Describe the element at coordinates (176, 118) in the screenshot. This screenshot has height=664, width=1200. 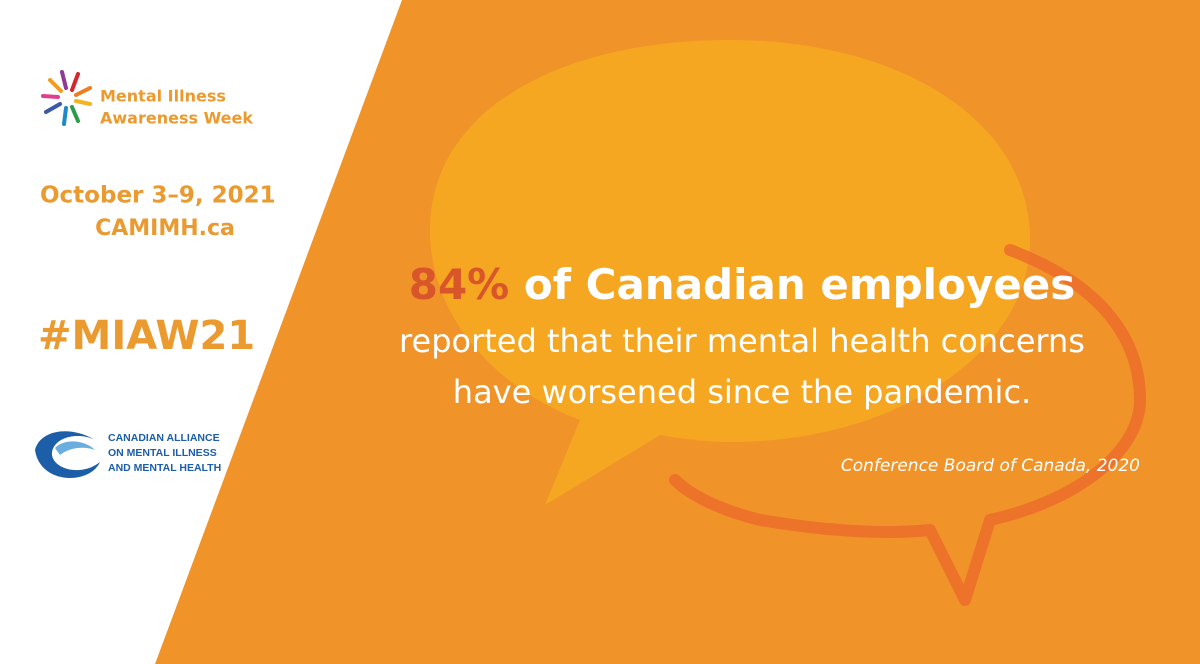
I see `logo-text: Awareness Week` at that location.